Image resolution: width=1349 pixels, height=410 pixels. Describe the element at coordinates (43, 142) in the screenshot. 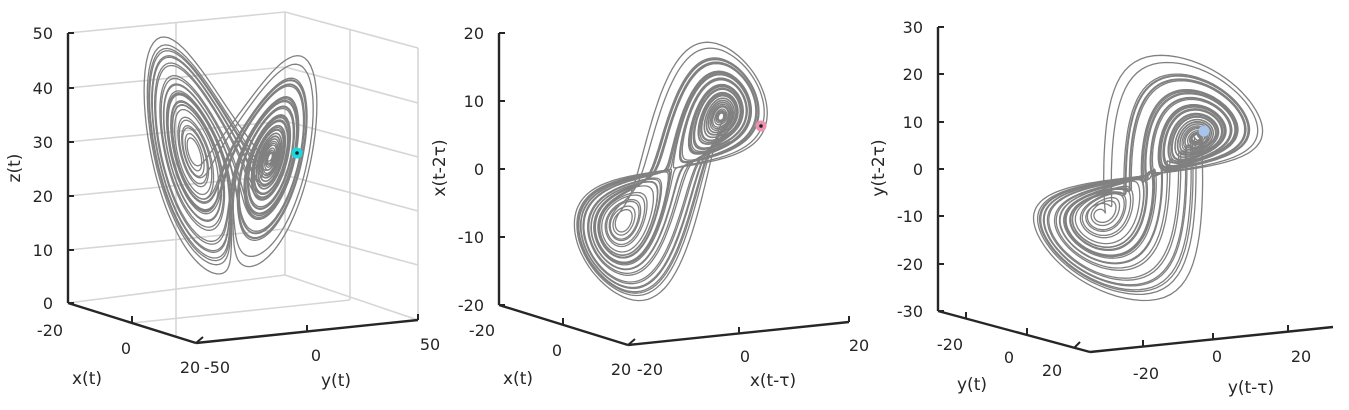

I see `panel-1-zticklabel-2: 30` at that location.